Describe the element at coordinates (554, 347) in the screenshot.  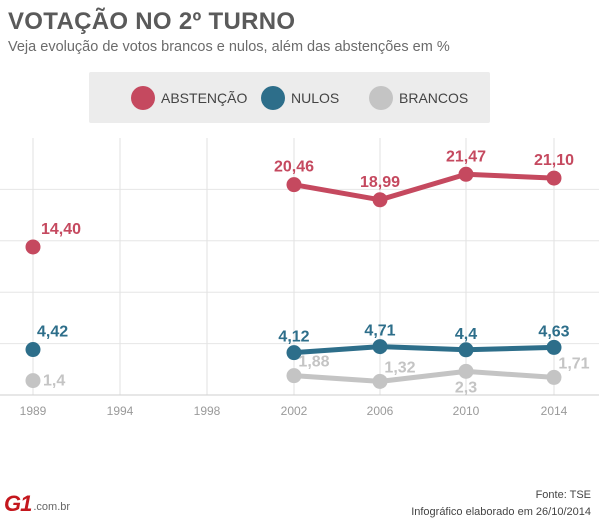
I see `data-point-1-2014` at that location.